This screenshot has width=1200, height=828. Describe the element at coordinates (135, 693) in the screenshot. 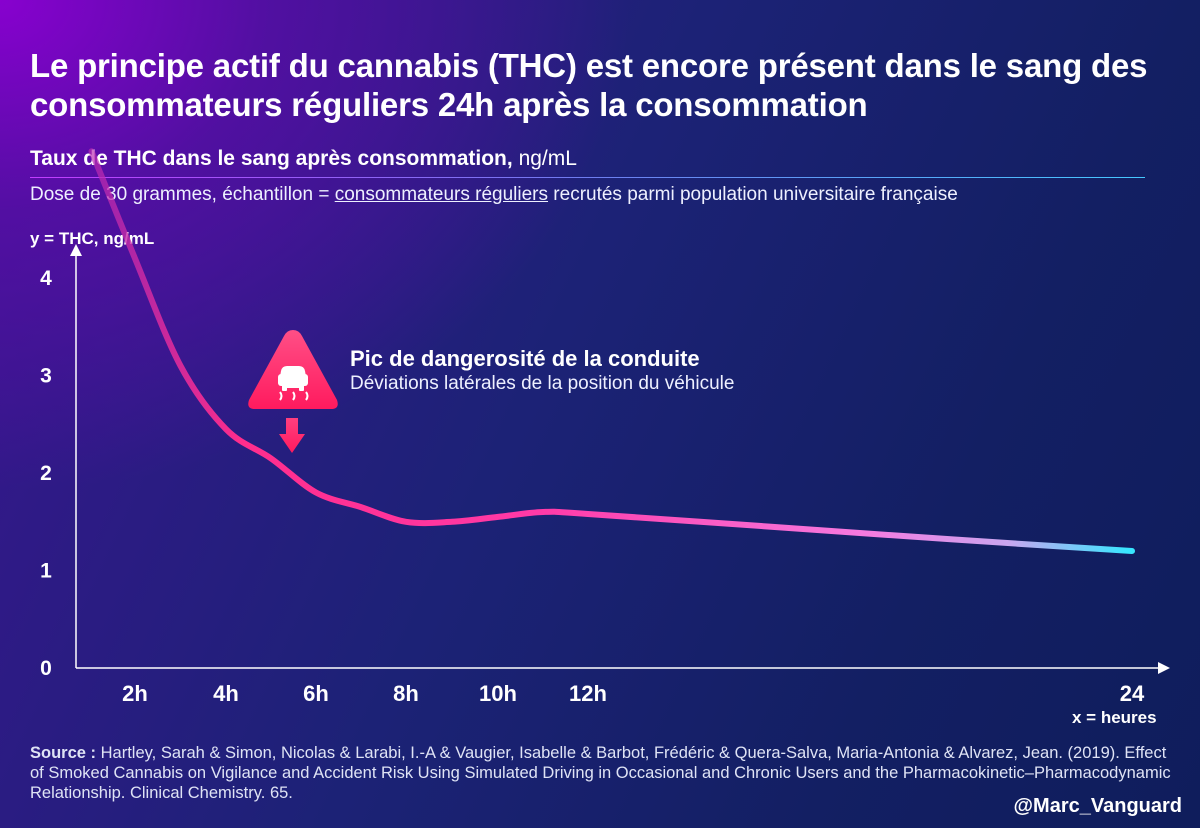

I see `x-tick-label: 2h` at that location.